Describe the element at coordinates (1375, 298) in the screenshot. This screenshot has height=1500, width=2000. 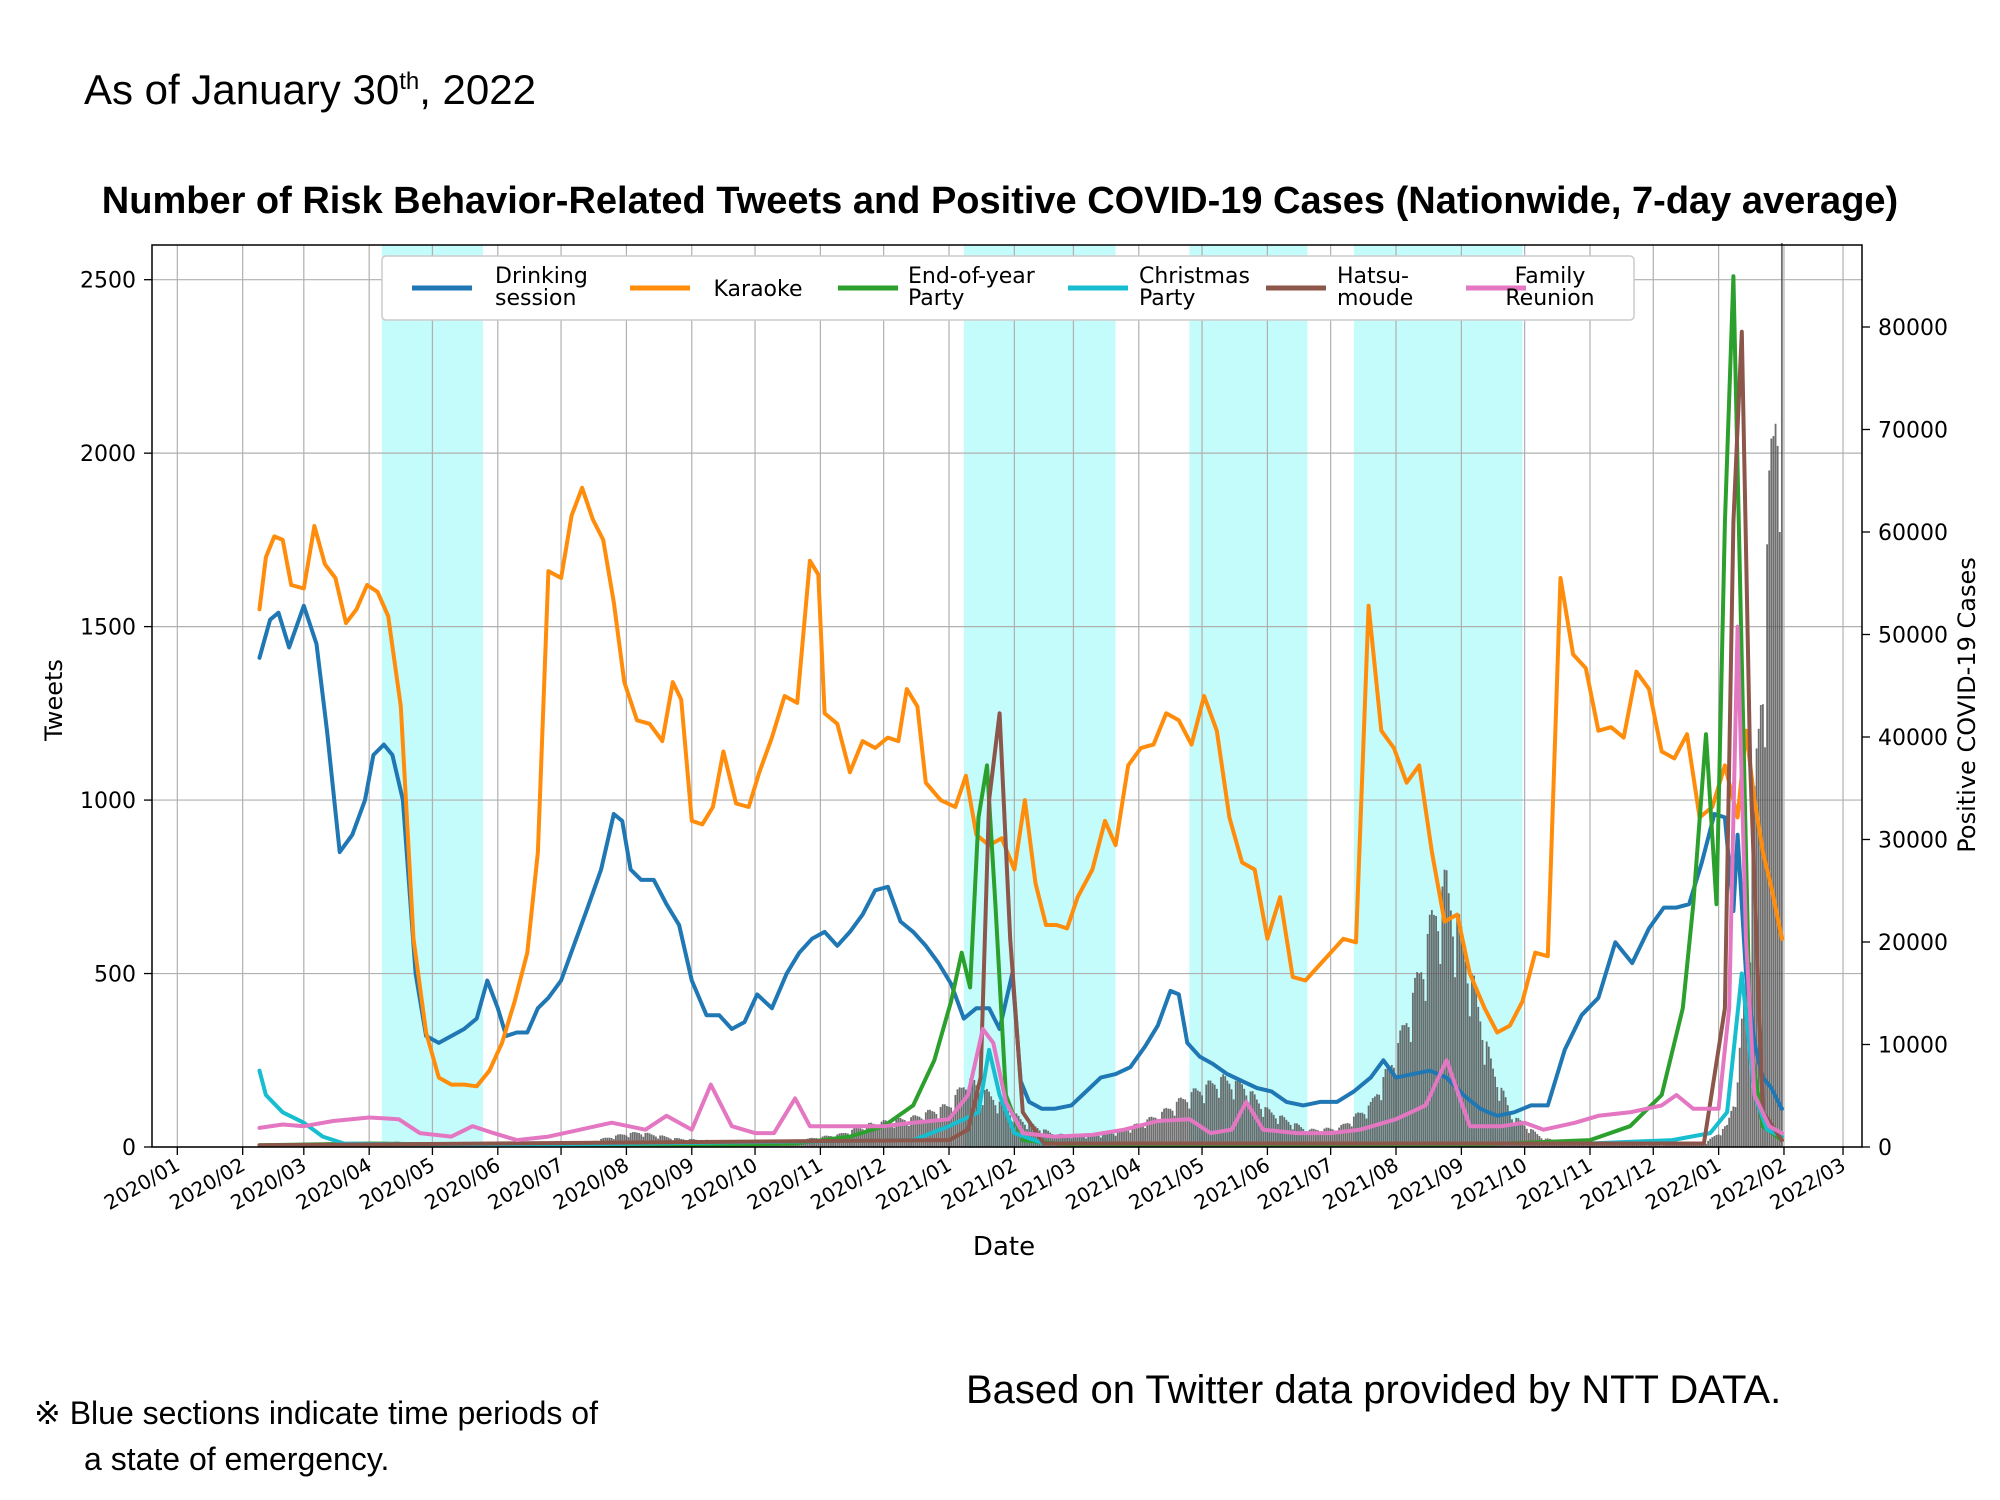
I see `legend-label: moude` at that location.